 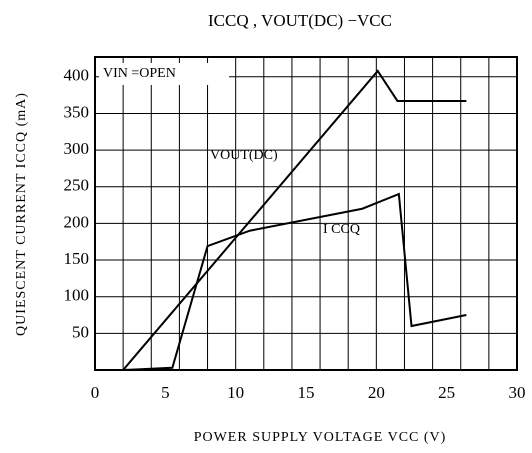 What do you see at coordinates (77, 221) in the screenshot?
I see `y-tick-label: 200` at bounding box center [77, 221].